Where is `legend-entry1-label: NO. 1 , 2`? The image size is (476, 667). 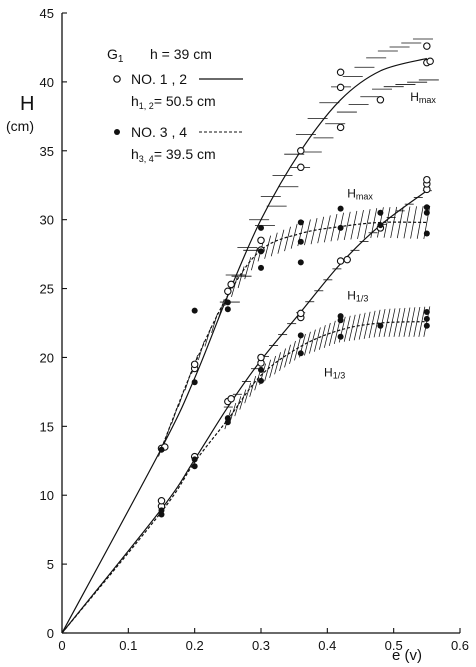
legend-entry1-label: NO. 1 , 2 is located at coordinates (159, 79).